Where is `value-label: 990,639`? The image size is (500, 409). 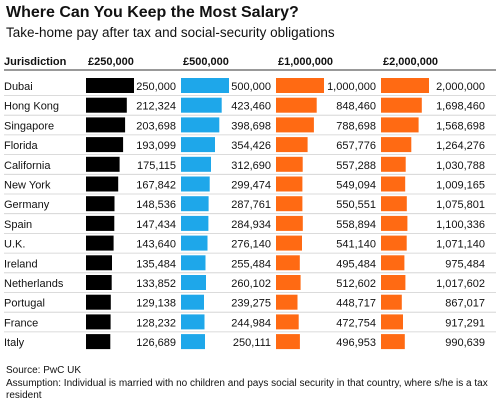 value-label: 990,639 is located at coordinates (465, 343).